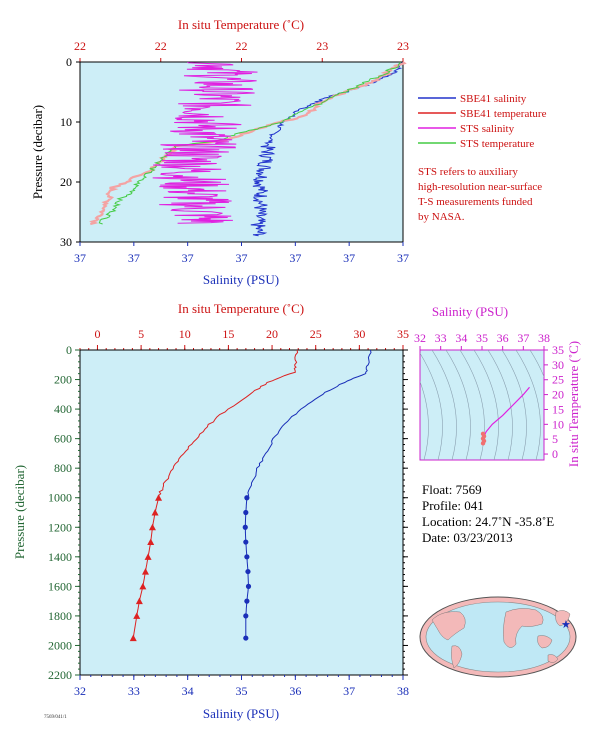 The image size is (601, 736). What do you see at coordinates (37, 152) in the screenshot?
I see `surface-y-axis-title: Pressure (decibar)` at bounding box center [37, 152].